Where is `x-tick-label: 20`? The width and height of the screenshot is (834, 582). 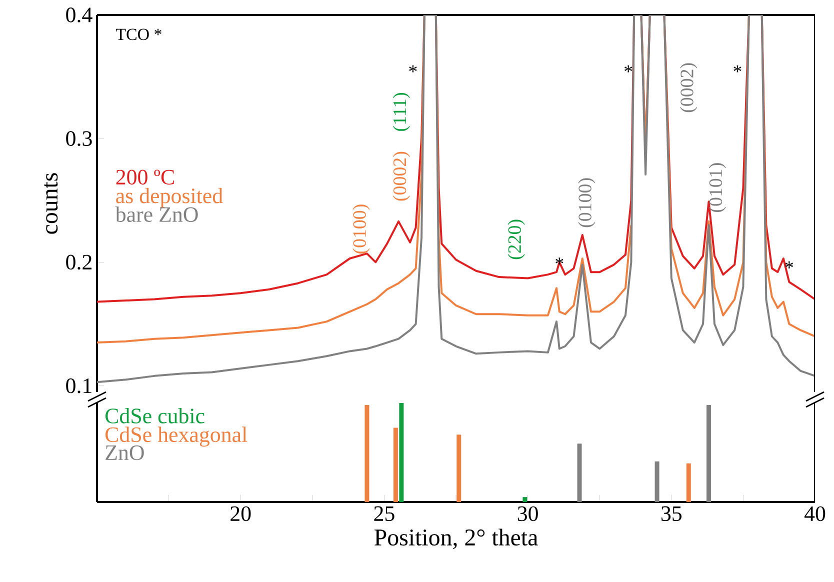
x-tick-label: 20 is located at coordinates (240, 514).